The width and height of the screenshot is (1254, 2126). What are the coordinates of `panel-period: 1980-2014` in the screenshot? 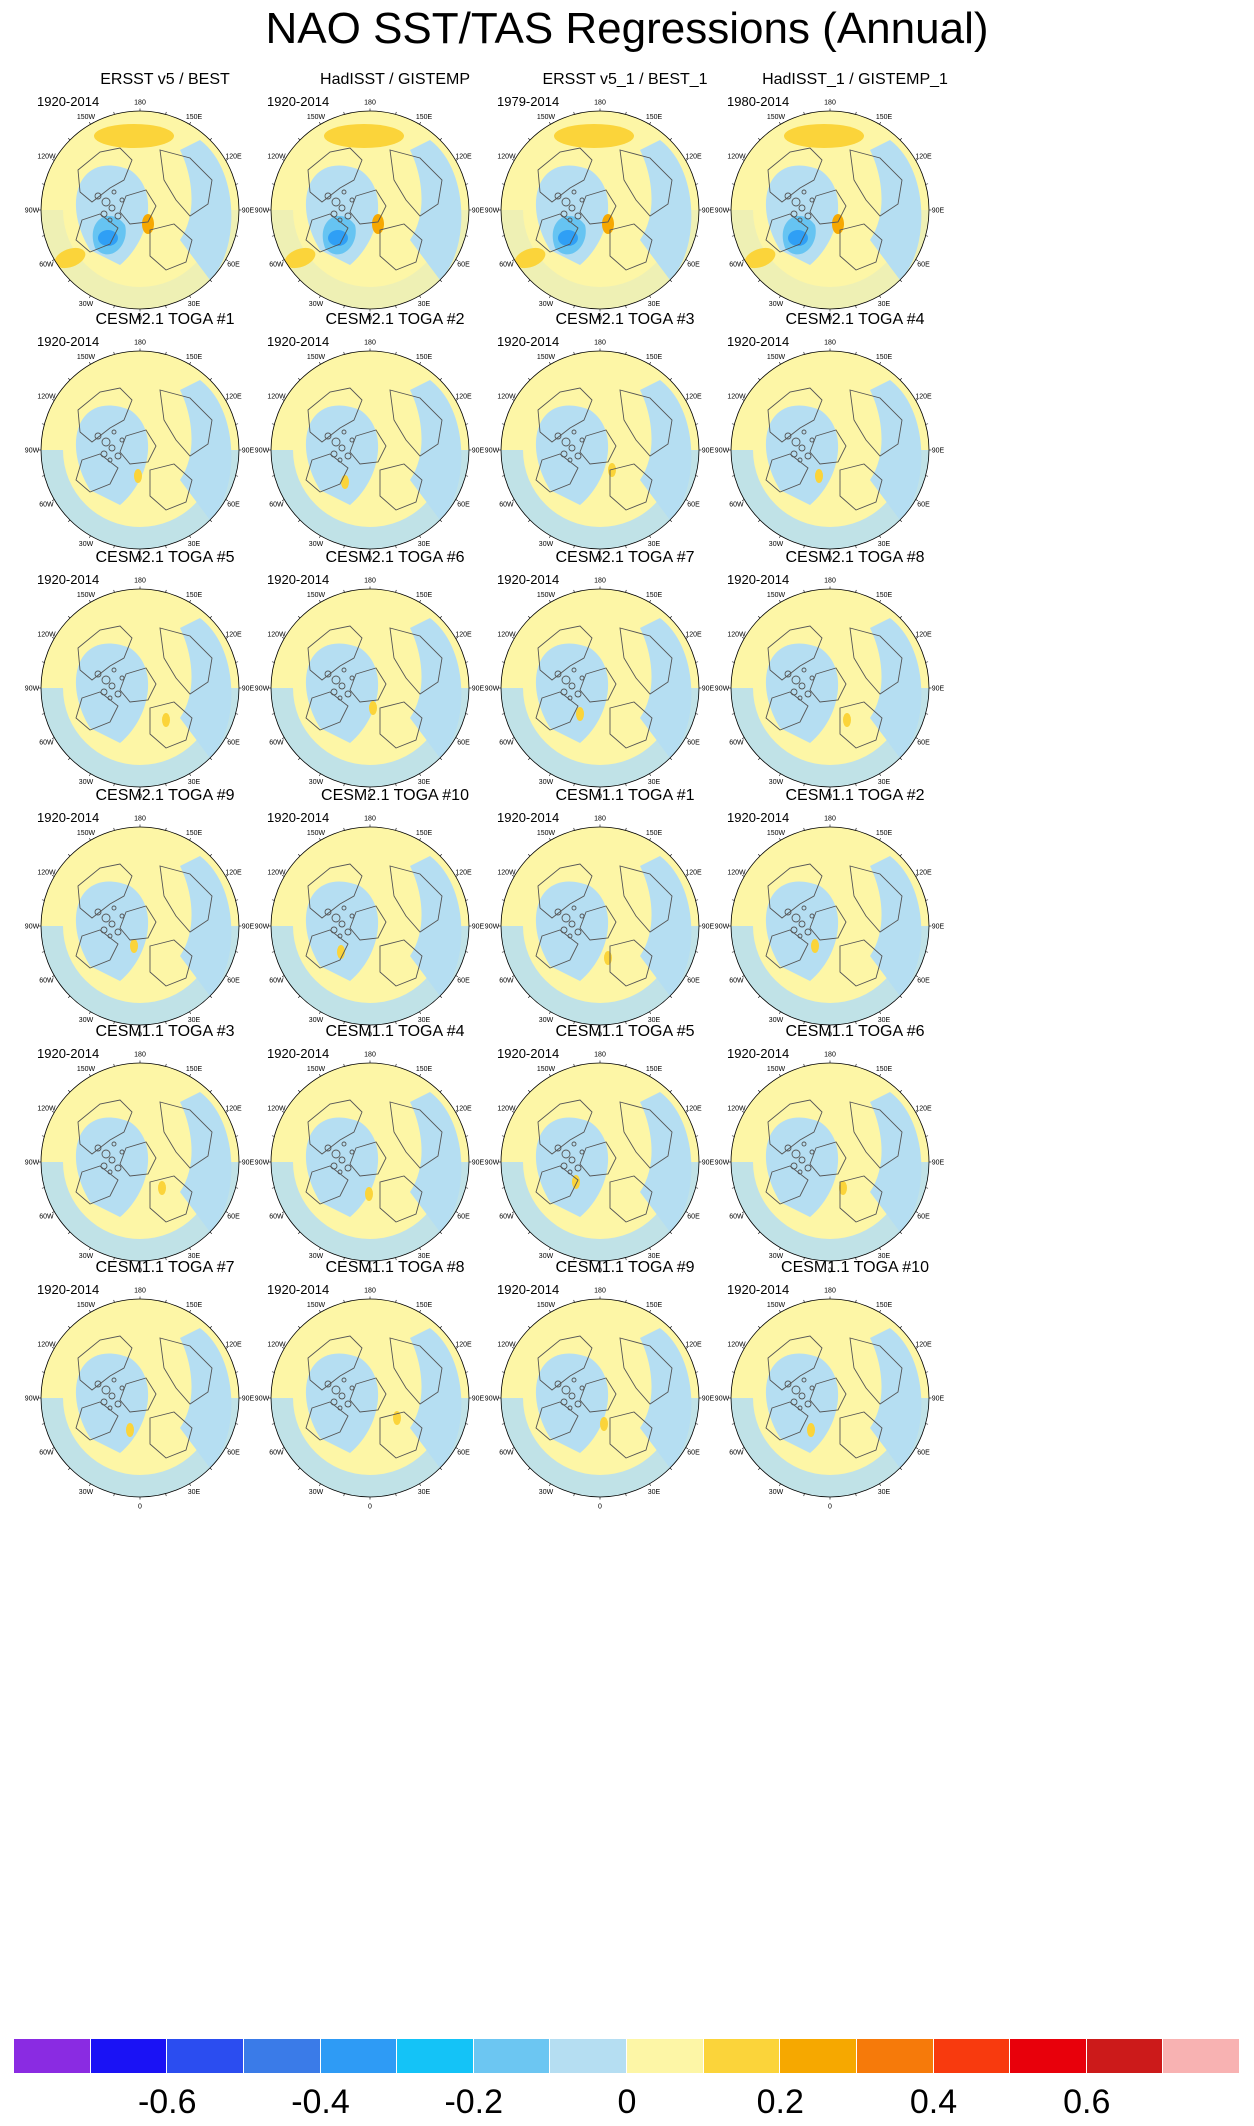 It's located at (758, 101).